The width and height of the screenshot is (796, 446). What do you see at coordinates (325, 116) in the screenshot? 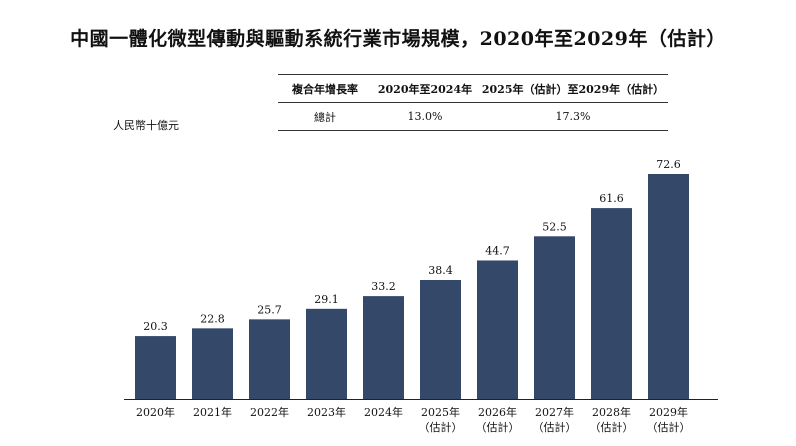
I see `cagr-row-label: 總計` at bounding box center [325, 116].